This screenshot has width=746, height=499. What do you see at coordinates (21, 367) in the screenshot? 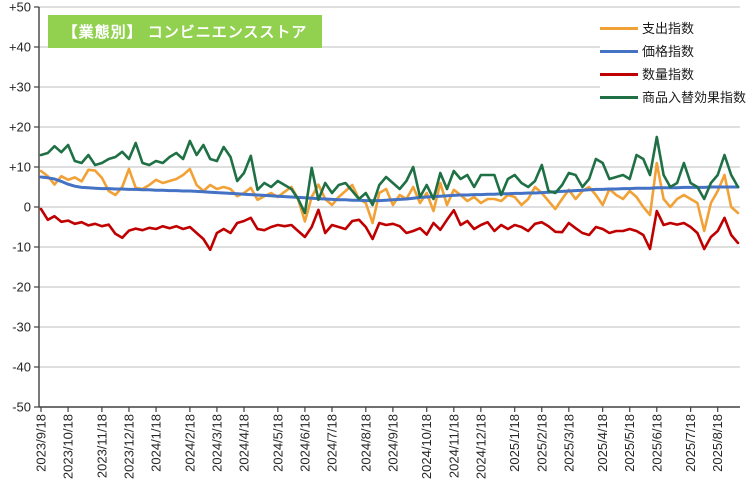
I see `y-tick-label: -40` at bounding box center [21, 367].